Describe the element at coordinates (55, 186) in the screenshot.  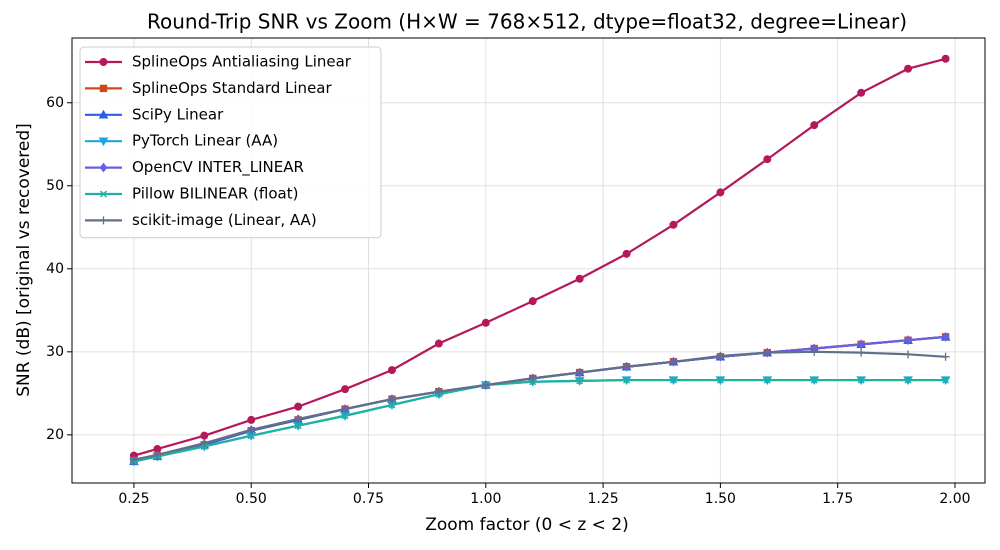
I see `y-tick-label: 50` at that location.